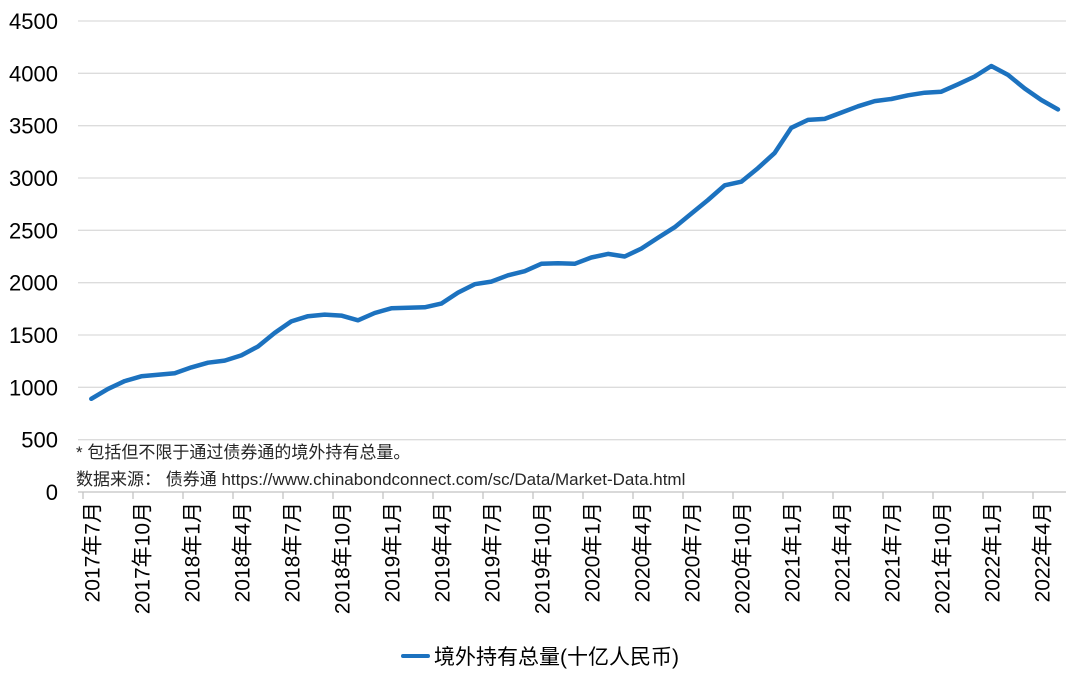 Image resolution: width=1080 pixels, height=678 pixels. I want to click on x-axis-label: 2021年4月, so click(842, 552).